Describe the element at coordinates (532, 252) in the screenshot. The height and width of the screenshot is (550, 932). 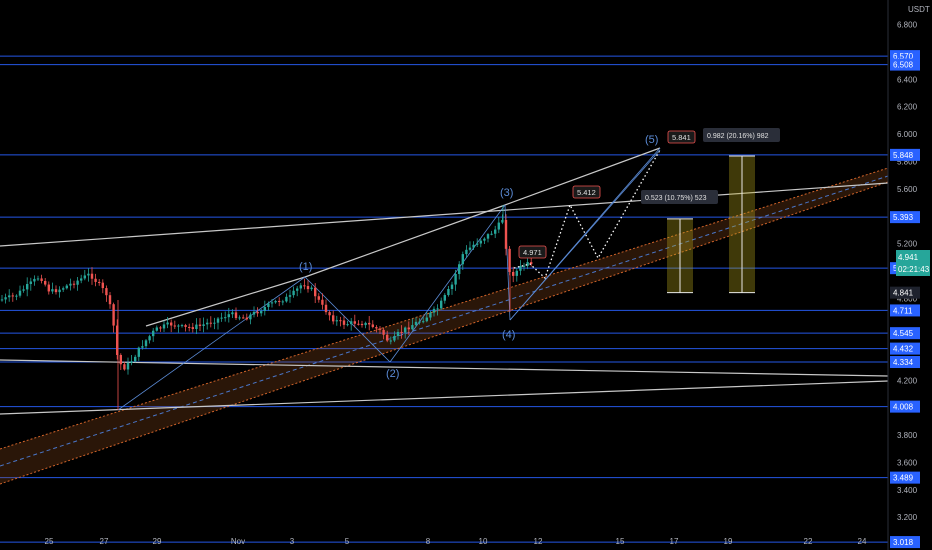
I see `price-mark-label: 4.971` at that location.